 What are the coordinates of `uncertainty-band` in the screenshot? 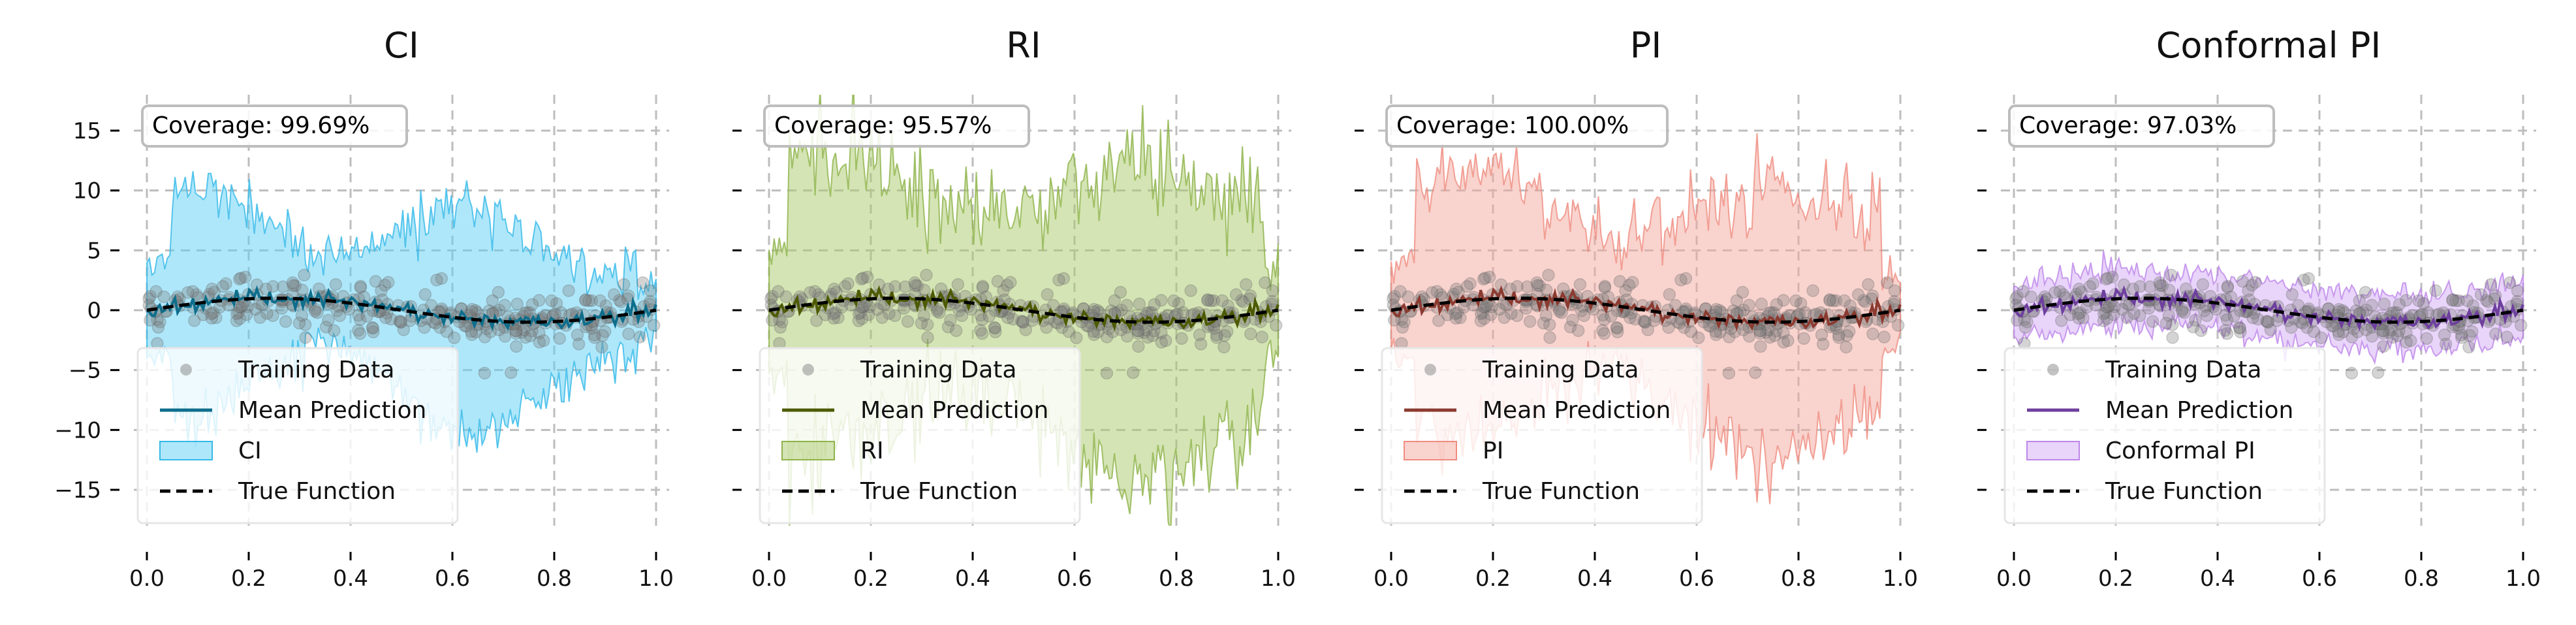 It's located at (401, 311).